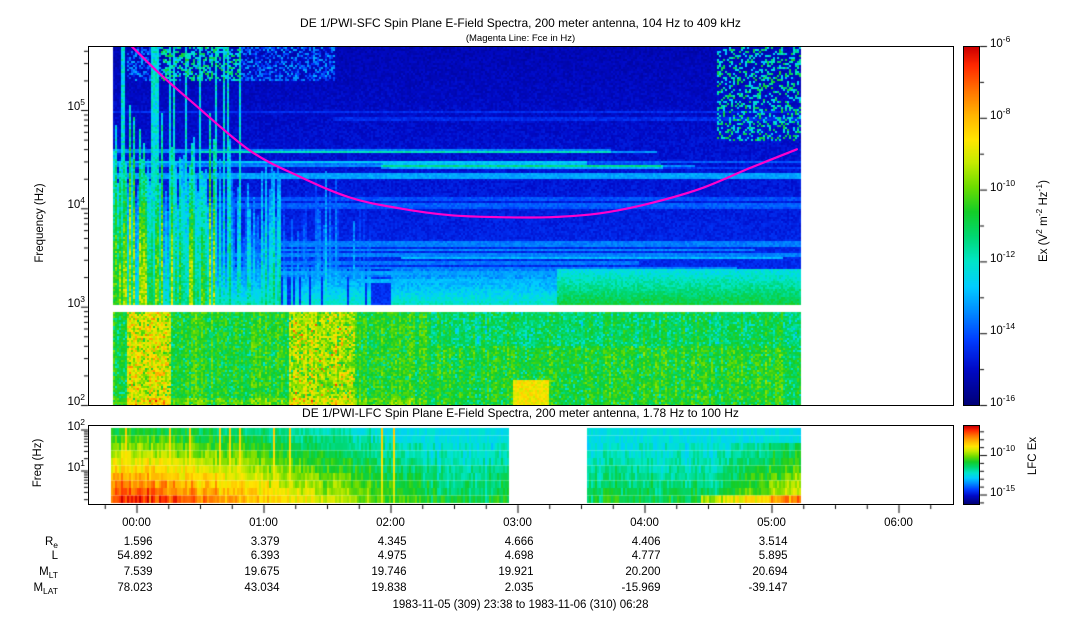 The height and width of the screenshot is (620, 1083). I want to click on row-label-base: L, so click(54, 556).